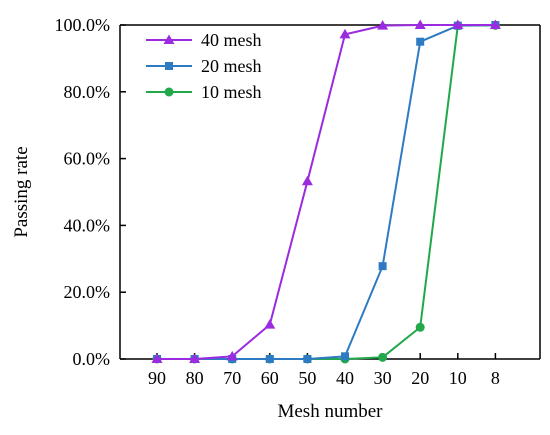 The width and height of the screenshot is (550, 435). I want to click on x-tick-label: 80, so click(195, 378).